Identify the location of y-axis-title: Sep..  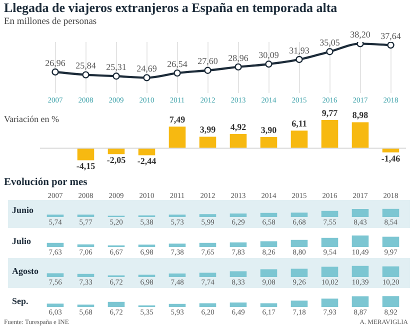
(20, 301).